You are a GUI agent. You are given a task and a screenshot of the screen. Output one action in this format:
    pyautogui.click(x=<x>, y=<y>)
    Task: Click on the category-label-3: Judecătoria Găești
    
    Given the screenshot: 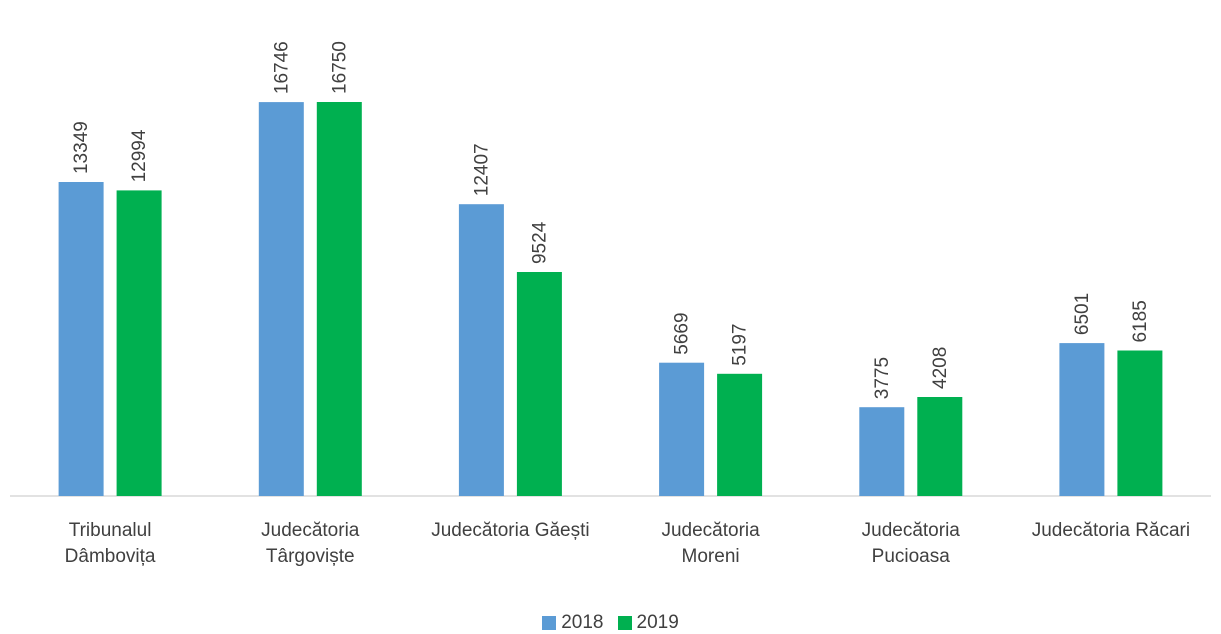 What is the action you would take?
    pyautogui.click(x=510, y=531)
    